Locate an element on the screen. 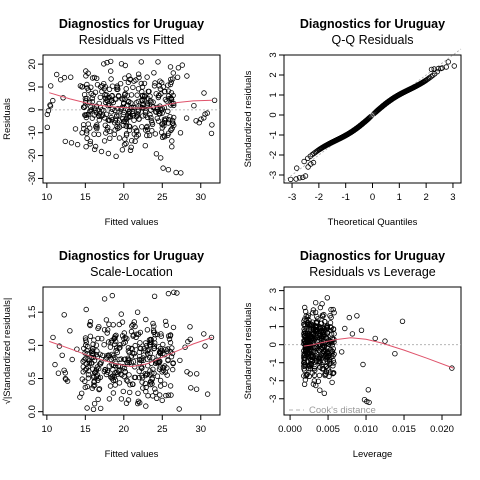  y-axis-label: Standardized residuals is located at coordinates (248, 118).